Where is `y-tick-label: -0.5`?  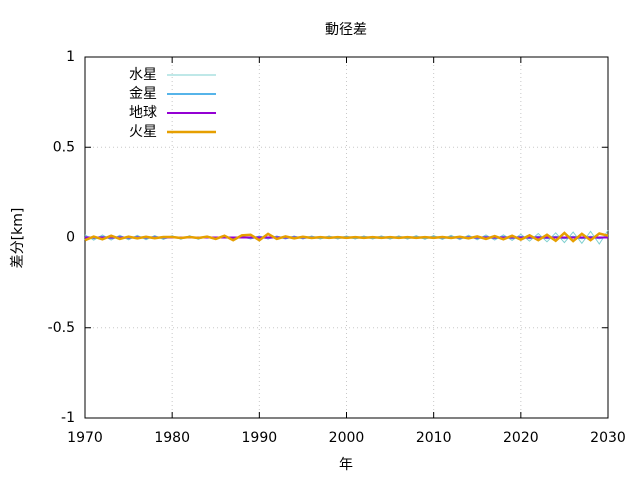
y-tick-label: -0.5 is located at coordinates (61, 328).